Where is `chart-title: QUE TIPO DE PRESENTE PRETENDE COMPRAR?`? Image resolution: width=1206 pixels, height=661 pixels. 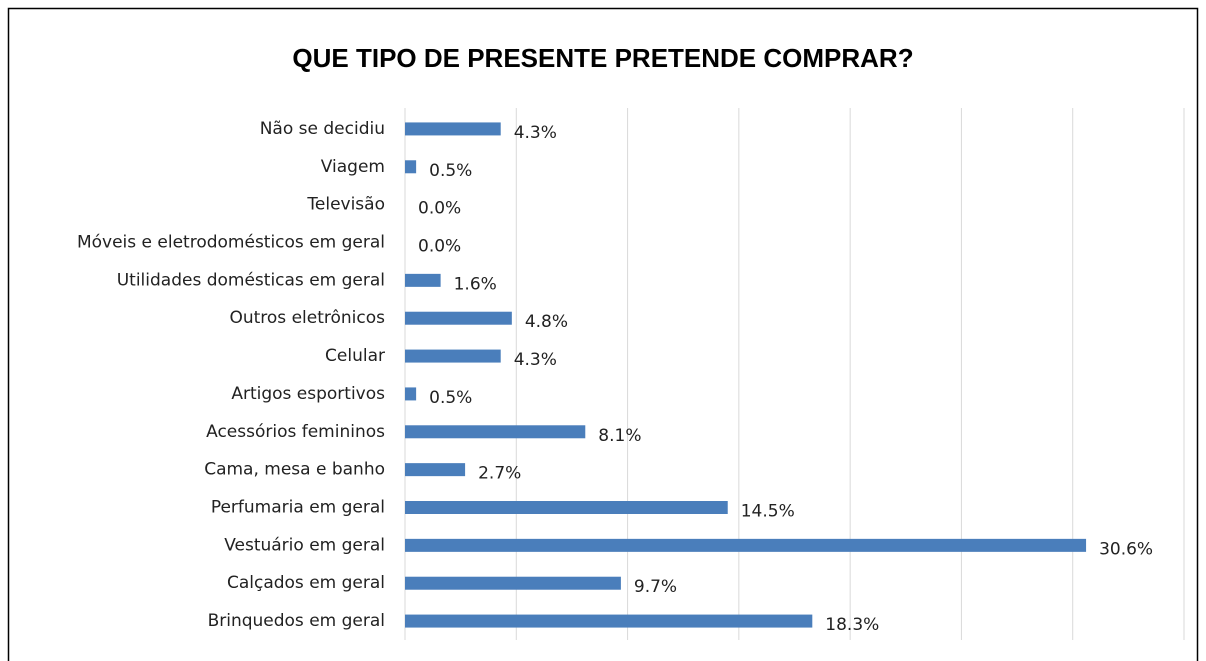 chart-title: QUE TIPO DE PRESENTE PRETENDE COMPRAR? is located at coordinates (602, 58).